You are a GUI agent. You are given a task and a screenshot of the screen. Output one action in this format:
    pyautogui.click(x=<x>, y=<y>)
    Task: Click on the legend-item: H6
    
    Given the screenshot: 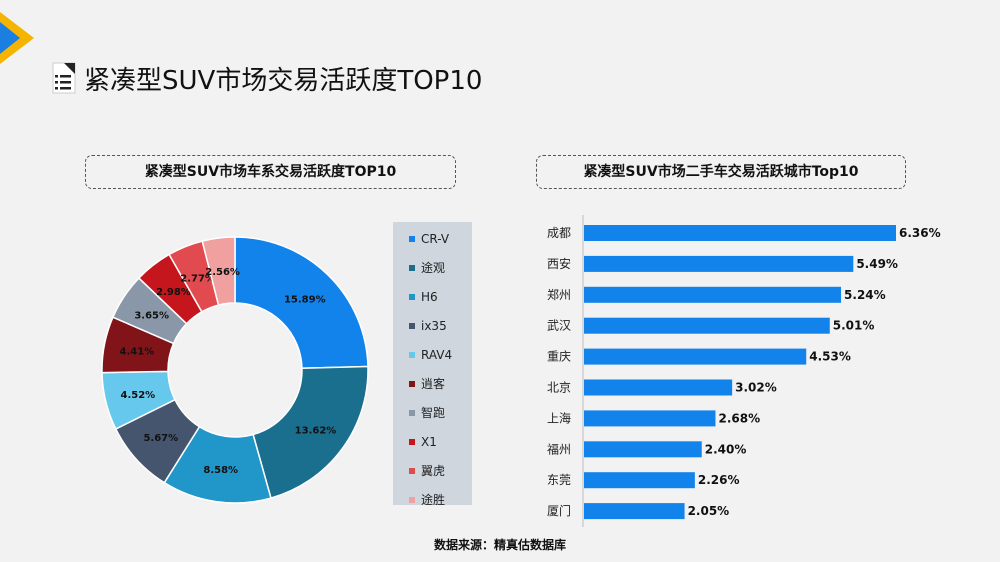 What is the action you would take?
    pyautogui.click(x=440, y=300)
    